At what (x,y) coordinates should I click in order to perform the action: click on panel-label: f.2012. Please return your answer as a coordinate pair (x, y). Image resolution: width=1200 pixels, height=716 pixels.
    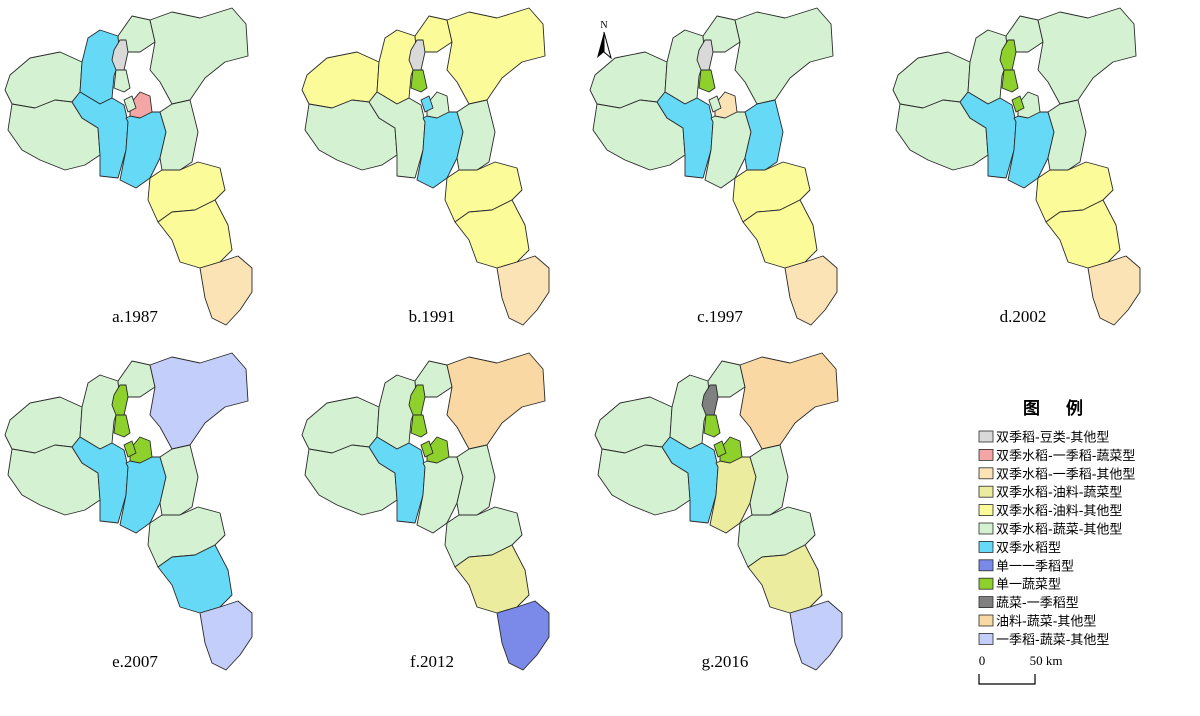
    Looking at the image, I should click on (432, 661).